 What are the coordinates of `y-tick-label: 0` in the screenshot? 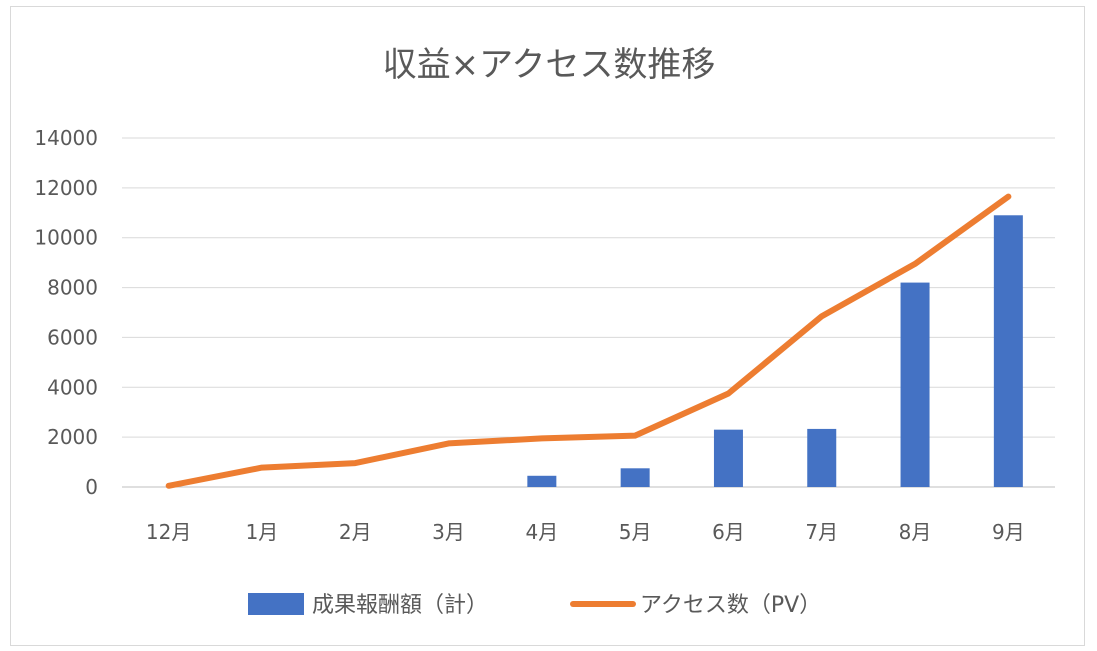 It's located at (91, 487).